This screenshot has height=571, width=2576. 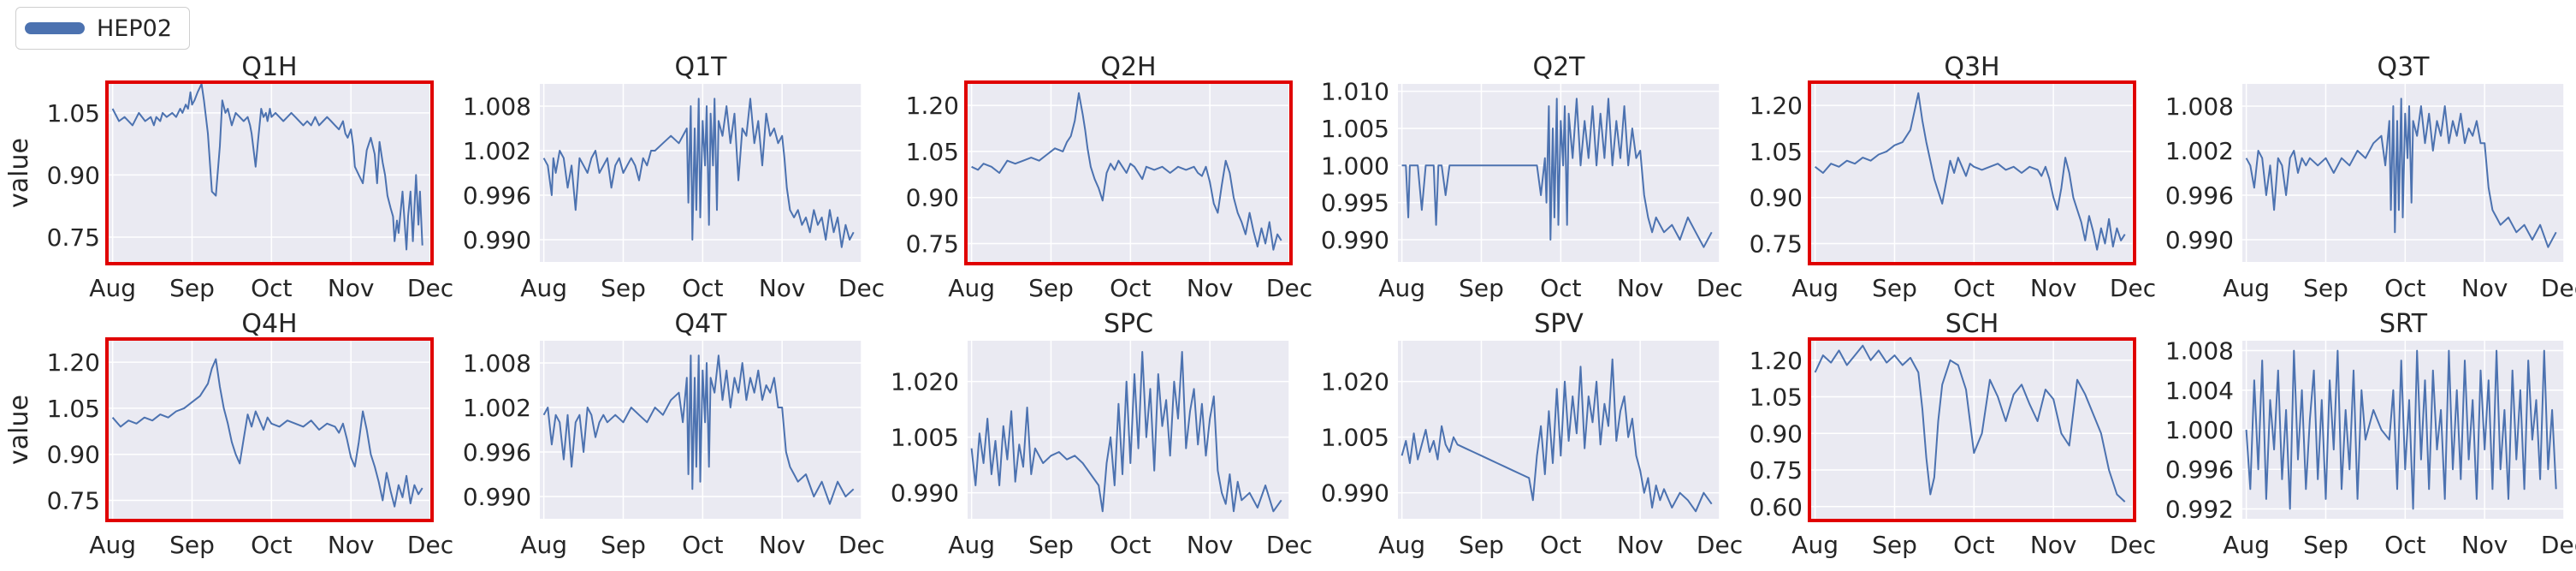 What do you see at coordinates (1559, 324) in the screenshot?
I see `panel-title-spv: SPV` at bounding box center [1559, 324].